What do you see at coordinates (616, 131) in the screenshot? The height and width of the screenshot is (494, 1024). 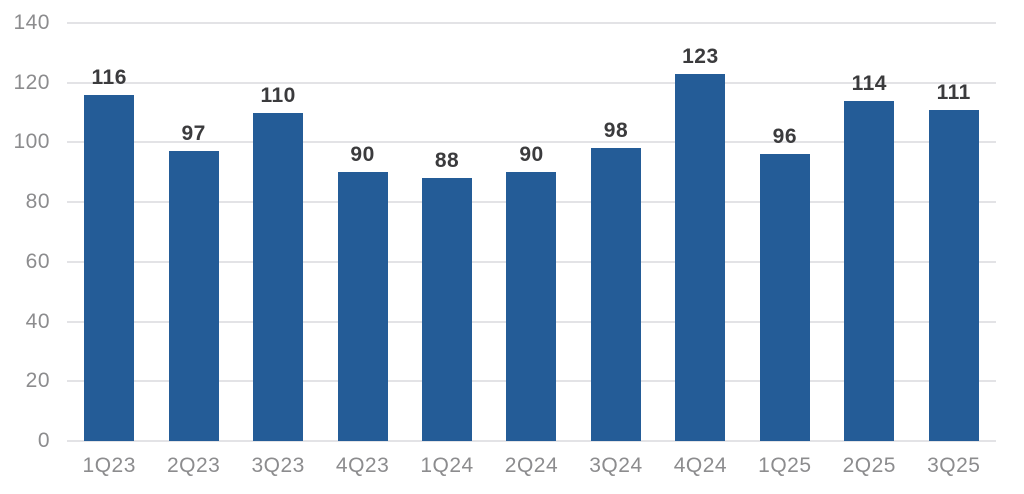 I see `bar-value-label-3Q24: 98` at bounding box center [616, 131].